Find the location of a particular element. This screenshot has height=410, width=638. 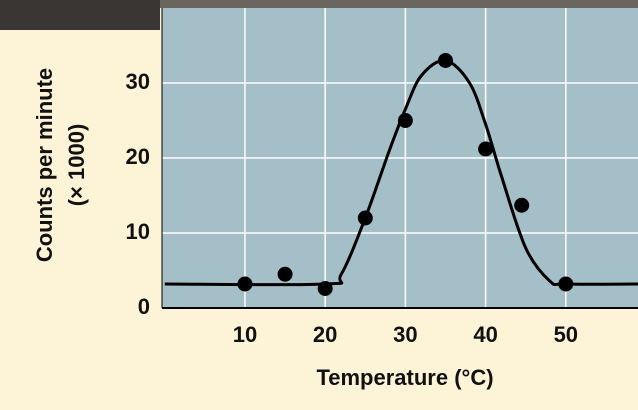

x-tick-label: 20 is located at coordinates (325, 334).